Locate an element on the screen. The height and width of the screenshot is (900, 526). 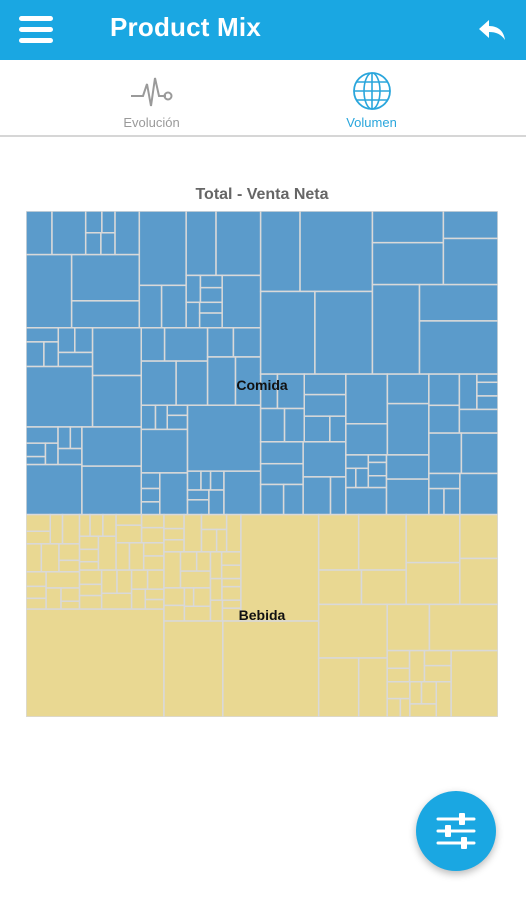
tab-volumen: Volumen is located at coordinates (371, 98).